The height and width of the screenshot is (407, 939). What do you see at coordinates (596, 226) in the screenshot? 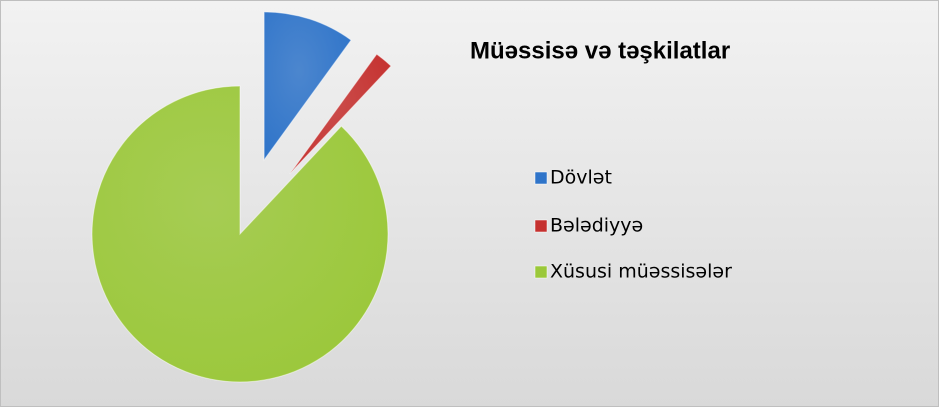
I see `legend-label: Bələdiyyə` at bounding box center [596, 226].